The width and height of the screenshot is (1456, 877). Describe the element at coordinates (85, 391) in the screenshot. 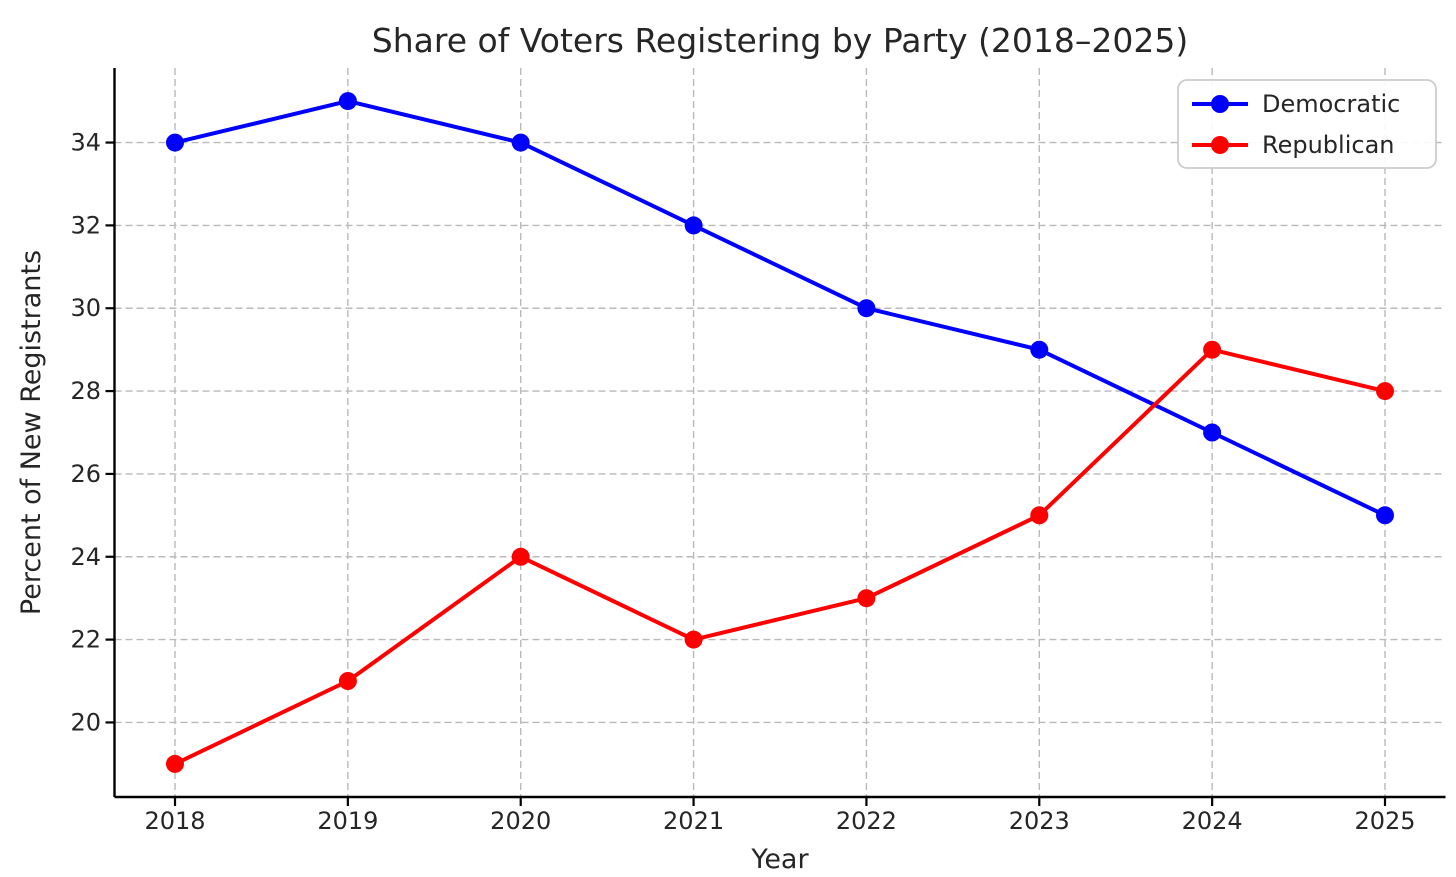

I see `y-tick-label-28: 28` at that location.